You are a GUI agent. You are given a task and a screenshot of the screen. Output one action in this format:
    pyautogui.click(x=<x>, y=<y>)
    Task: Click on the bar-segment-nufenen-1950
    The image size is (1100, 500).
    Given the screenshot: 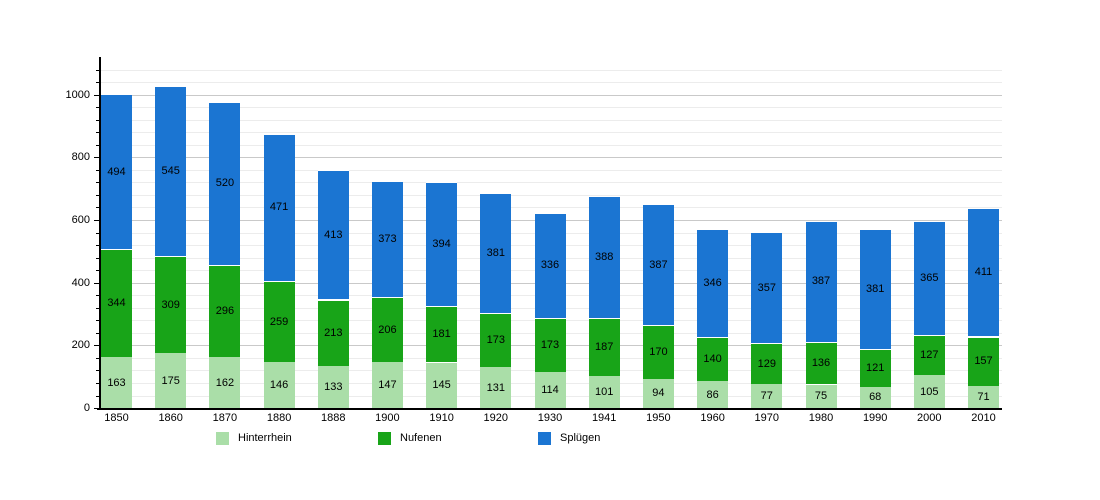 What is the action you would take?
    pyautogui.click(x=658, y=352)
    